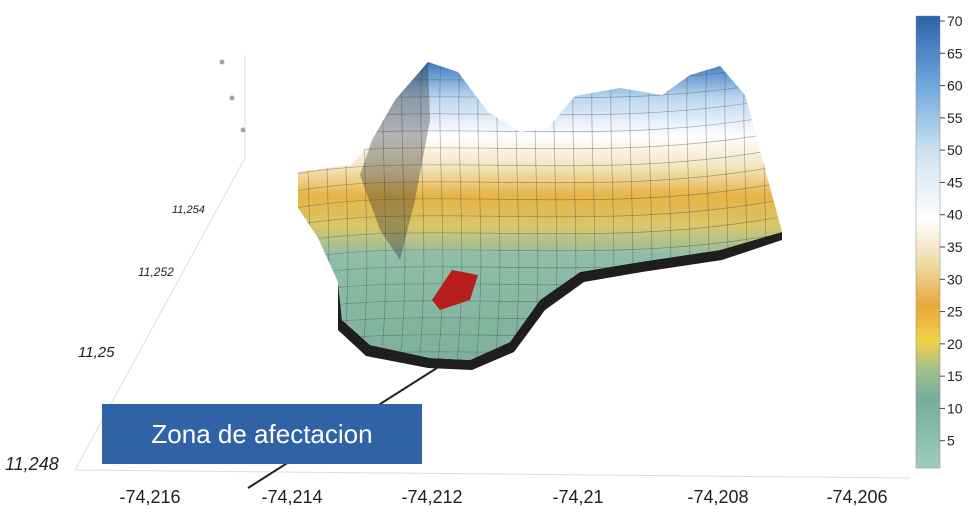  I want to click on colorbar-tick-label: 15, so click(955, 376).